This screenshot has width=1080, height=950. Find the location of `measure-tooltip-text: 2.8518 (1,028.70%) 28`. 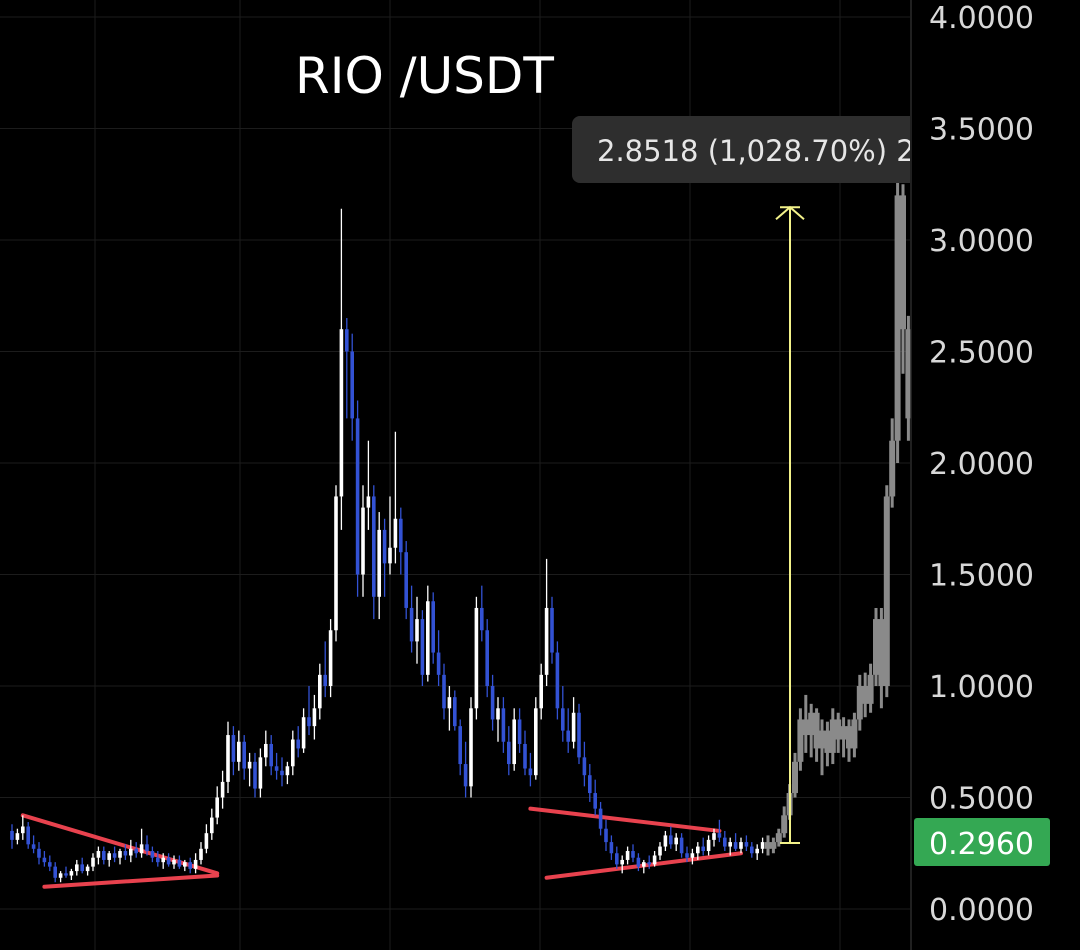

measure-tooltip-text: 2.8518 (1,028.70%) 28 is located at coordinates (765, 151).